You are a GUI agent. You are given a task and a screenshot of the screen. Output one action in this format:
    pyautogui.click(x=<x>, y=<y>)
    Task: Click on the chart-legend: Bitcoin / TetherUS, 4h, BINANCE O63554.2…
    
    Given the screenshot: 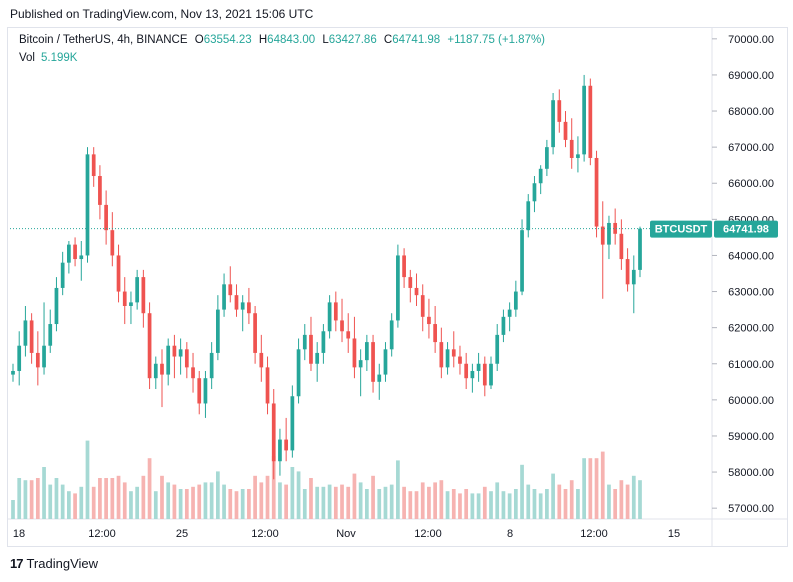 What is the action you would take?
    pyautogui.click(x=282, y=40)
    